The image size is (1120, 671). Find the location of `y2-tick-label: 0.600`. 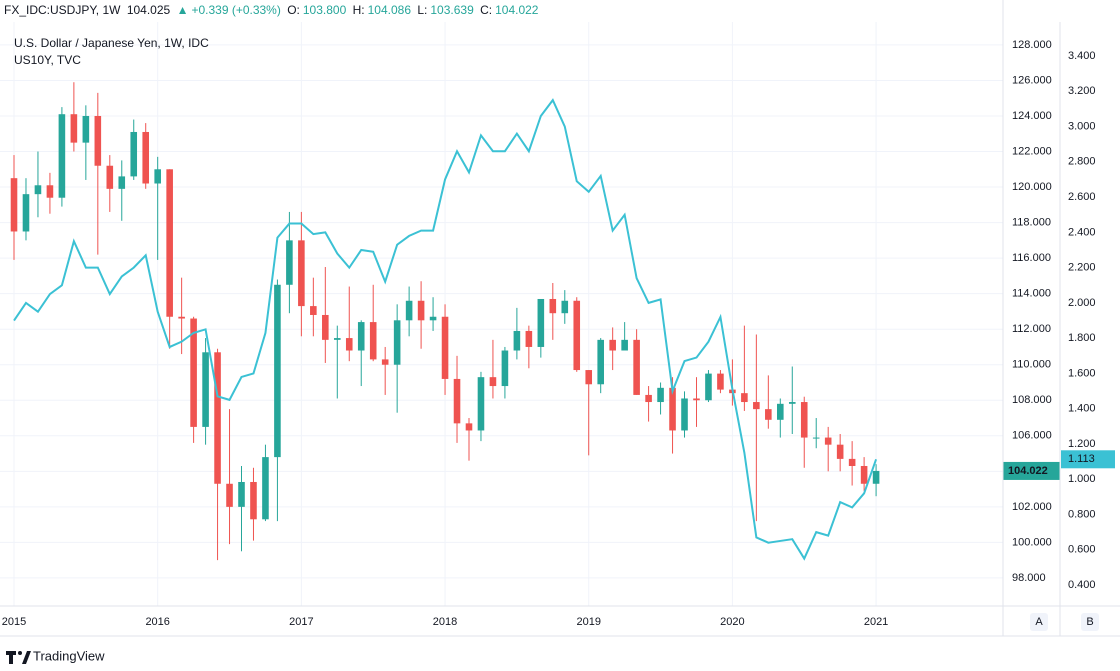

y2-tick-label: 0.600 is located at coordinates (1082, 550).